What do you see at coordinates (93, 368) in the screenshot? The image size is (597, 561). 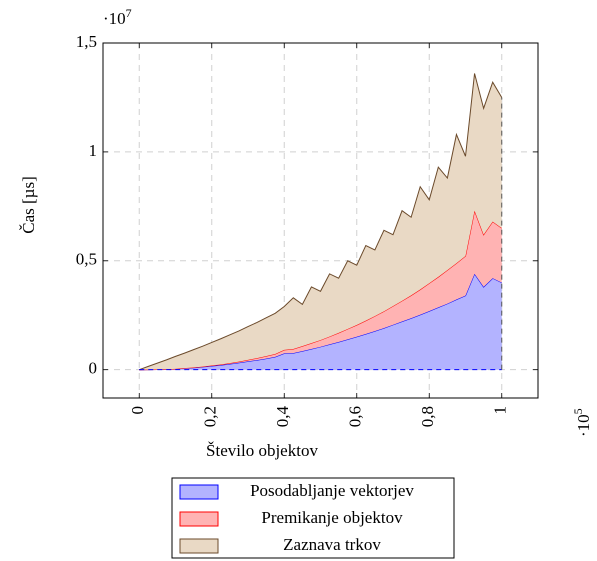 I see `y-tick-label: 0` at bounding box center [93, 368].